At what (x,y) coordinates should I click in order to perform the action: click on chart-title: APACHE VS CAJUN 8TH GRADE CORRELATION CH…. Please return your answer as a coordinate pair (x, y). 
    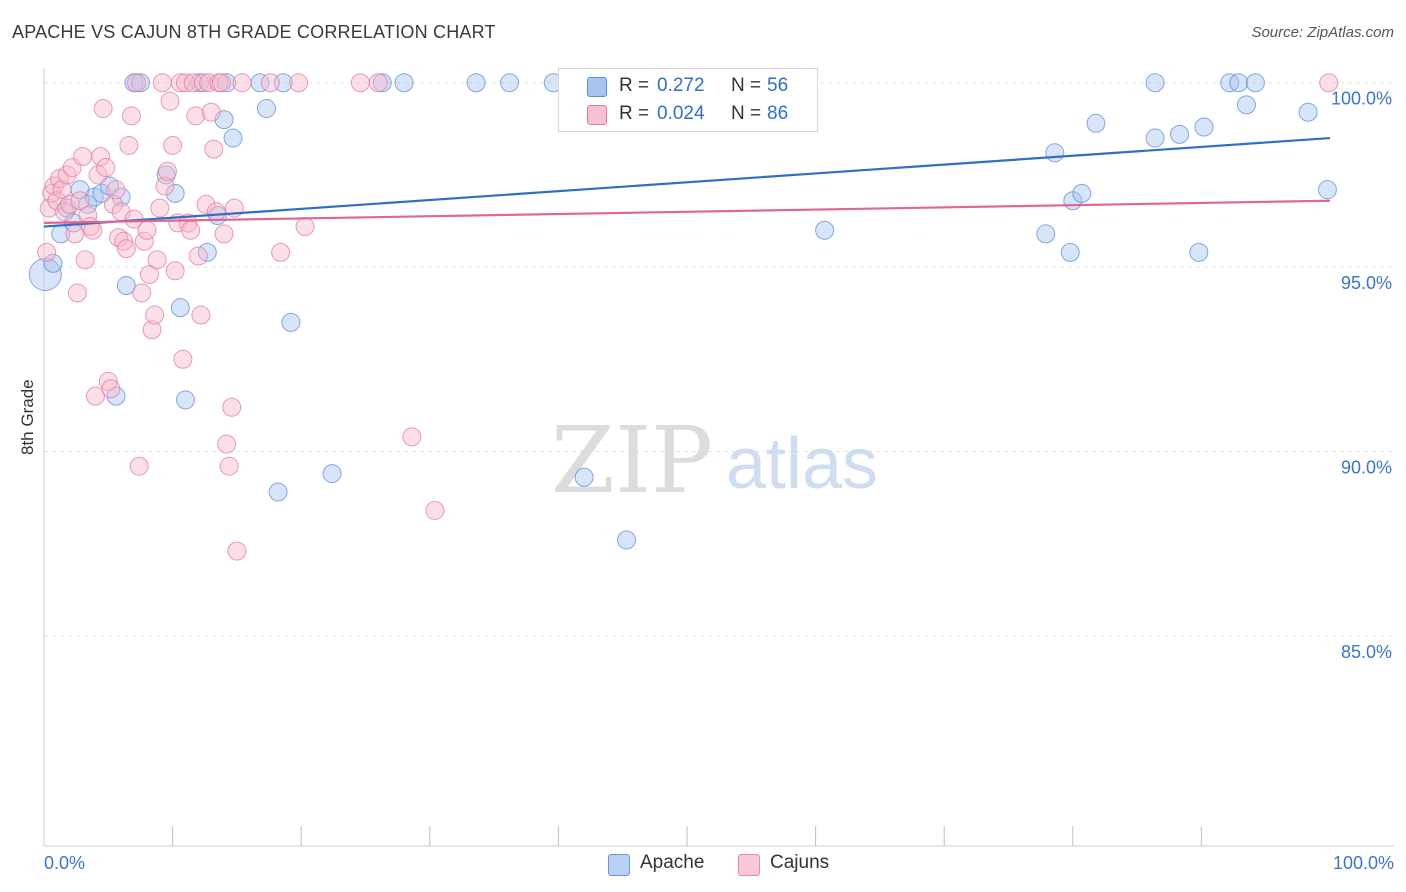
    Looking at the image, I should click on (254, 32).